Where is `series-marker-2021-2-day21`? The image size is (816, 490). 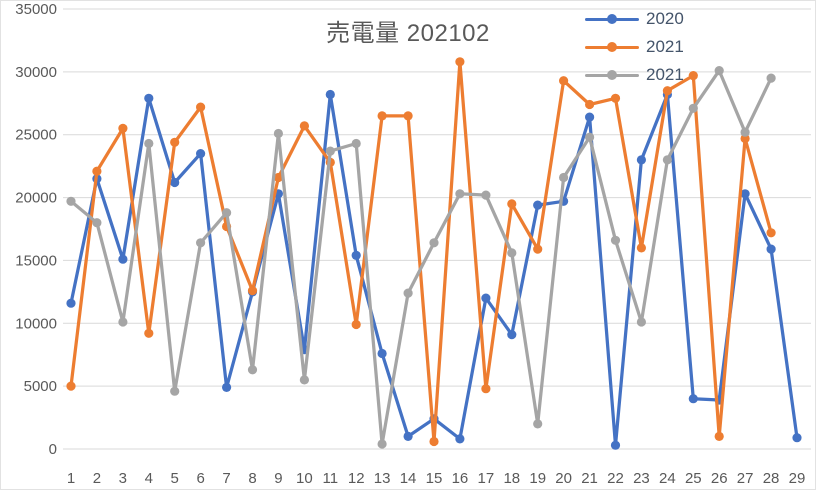 series-marker-2021-2-day21 is located at coordinates (590, 137).